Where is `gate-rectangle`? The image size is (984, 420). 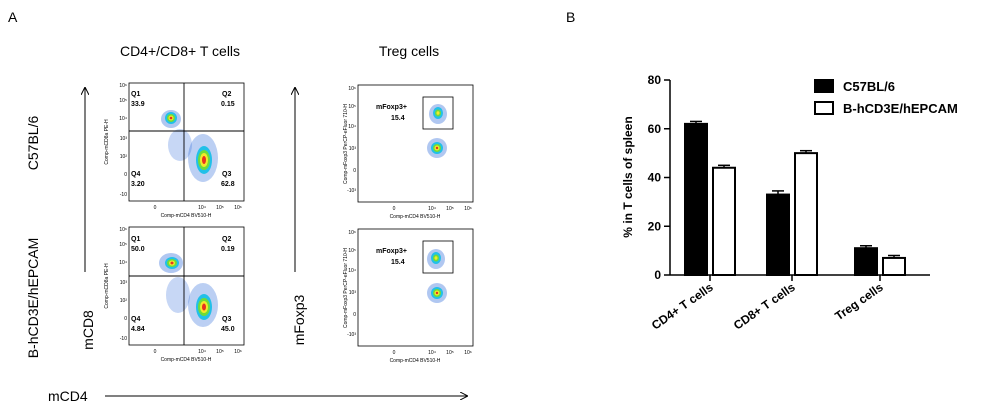 gate-rectangle is located at coordinates (438, 113).